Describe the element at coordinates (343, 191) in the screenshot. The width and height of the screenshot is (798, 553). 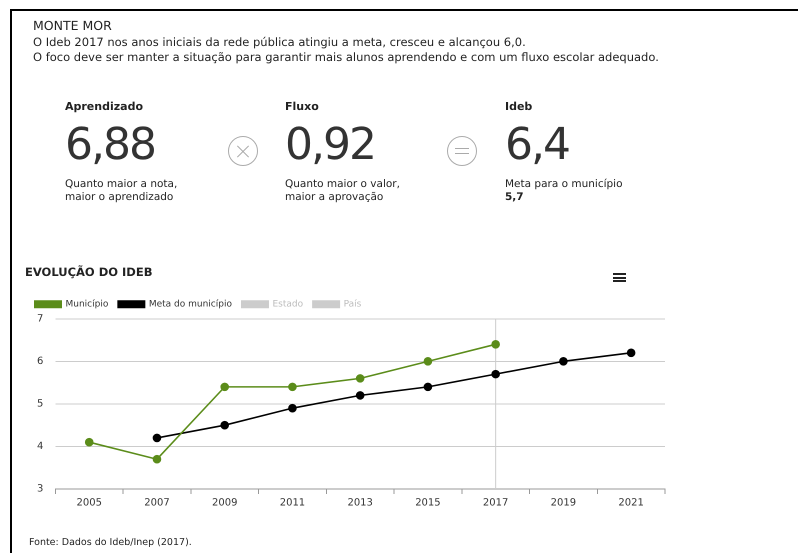
I see `text: Quanto maior o valor, maior a aprovação` at that location.